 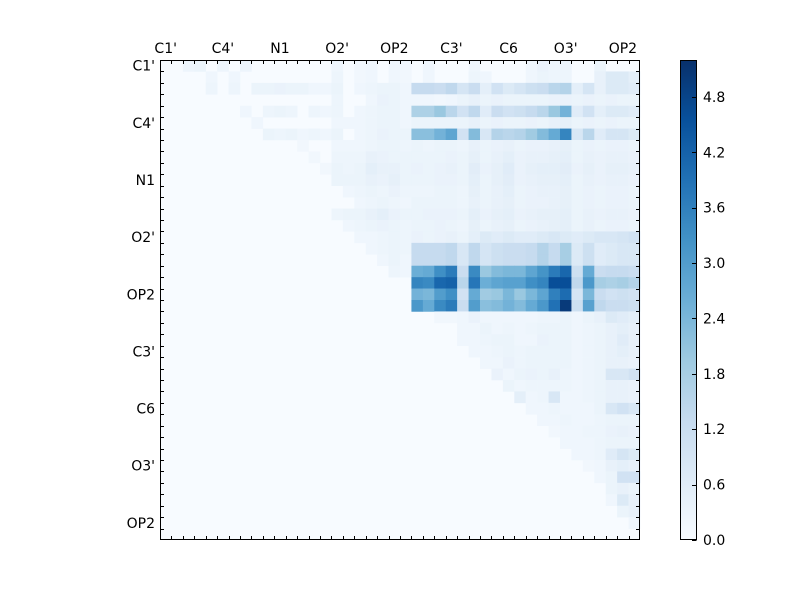 I want to click on colorbar-tick-label: 4.8, so click(x=714, y=98).